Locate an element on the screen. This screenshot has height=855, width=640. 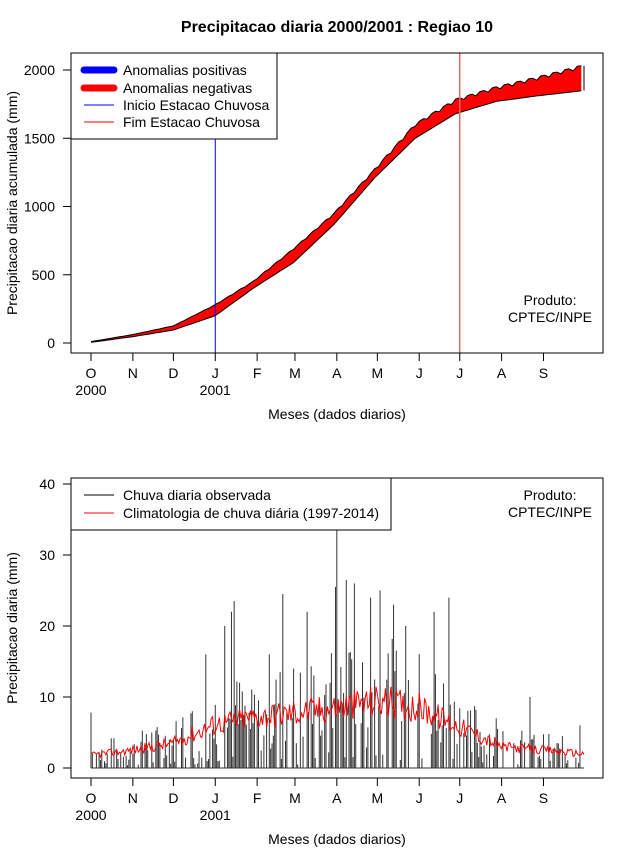
bottom-y-tick-label: 20 is located at coordinates (47, 626).